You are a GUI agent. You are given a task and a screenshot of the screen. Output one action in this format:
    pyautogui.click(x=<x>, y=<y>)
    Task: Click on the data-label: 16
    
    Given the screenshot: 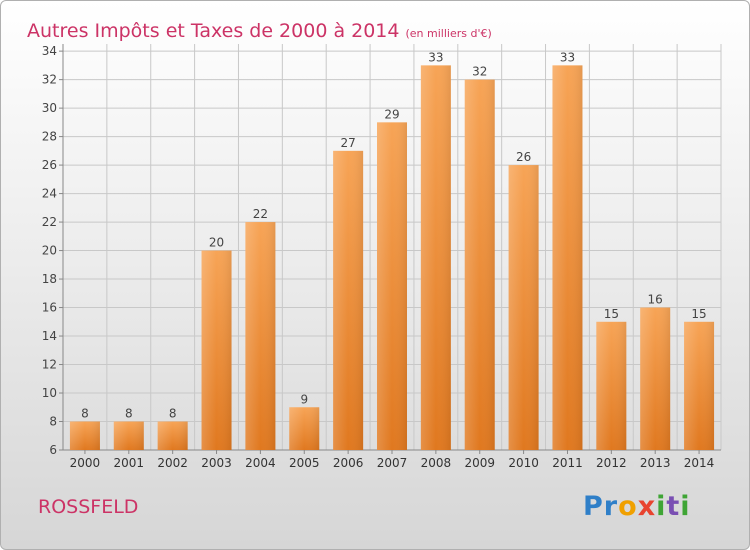 What is the action you would take?
    pyautogui.click(x=655, y=300)
    